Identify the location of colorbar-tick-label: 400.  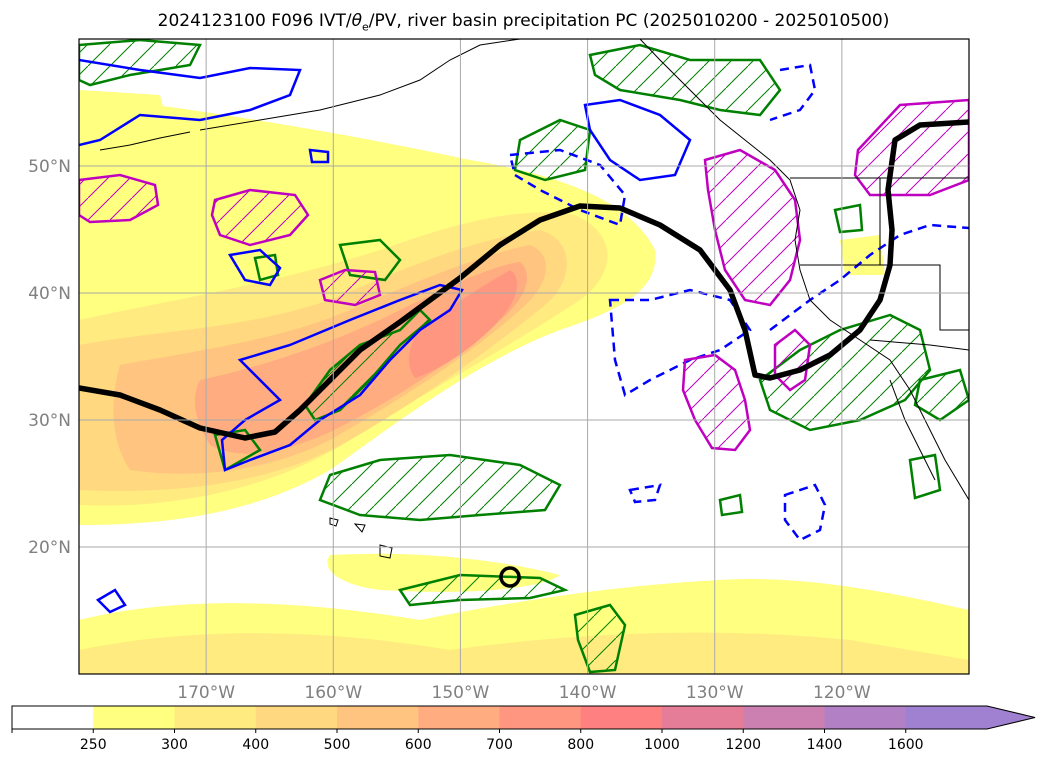
(255, 745).